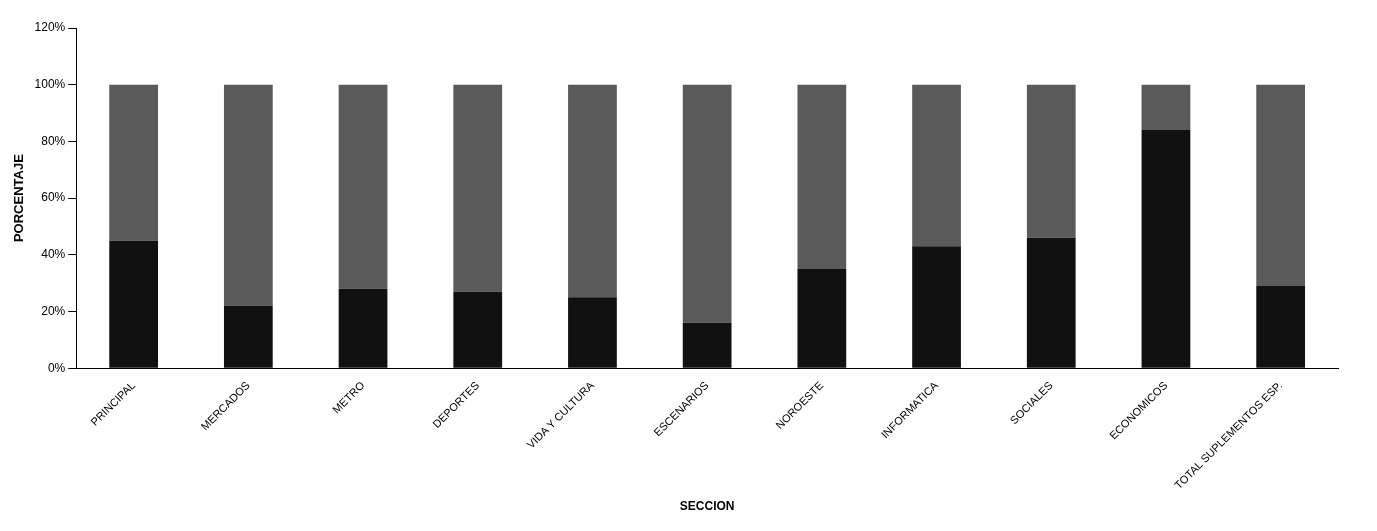 The height and width of the screenshot is (531, 1377). What do you see at coordinates (53, 140) in the screenshot?
I see `y-tick-label: 80%` at bounding box center [53, 140].